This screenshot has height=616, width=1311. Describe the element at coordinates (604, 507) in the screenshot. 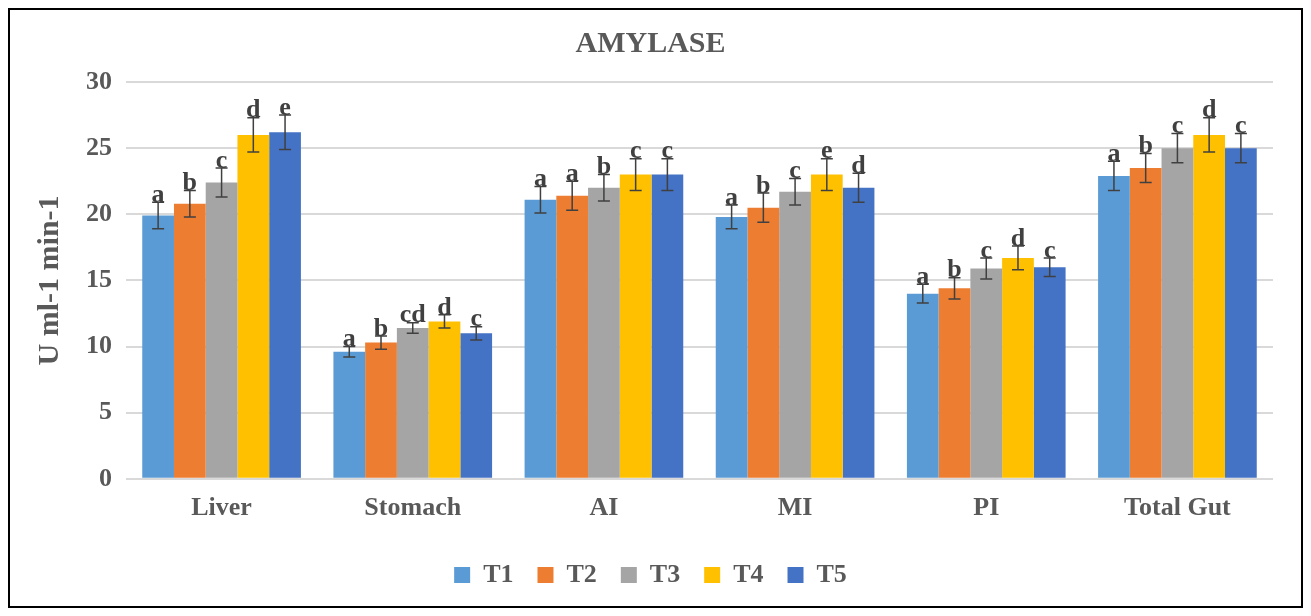

I see `x-tick-label: AI` at that location.